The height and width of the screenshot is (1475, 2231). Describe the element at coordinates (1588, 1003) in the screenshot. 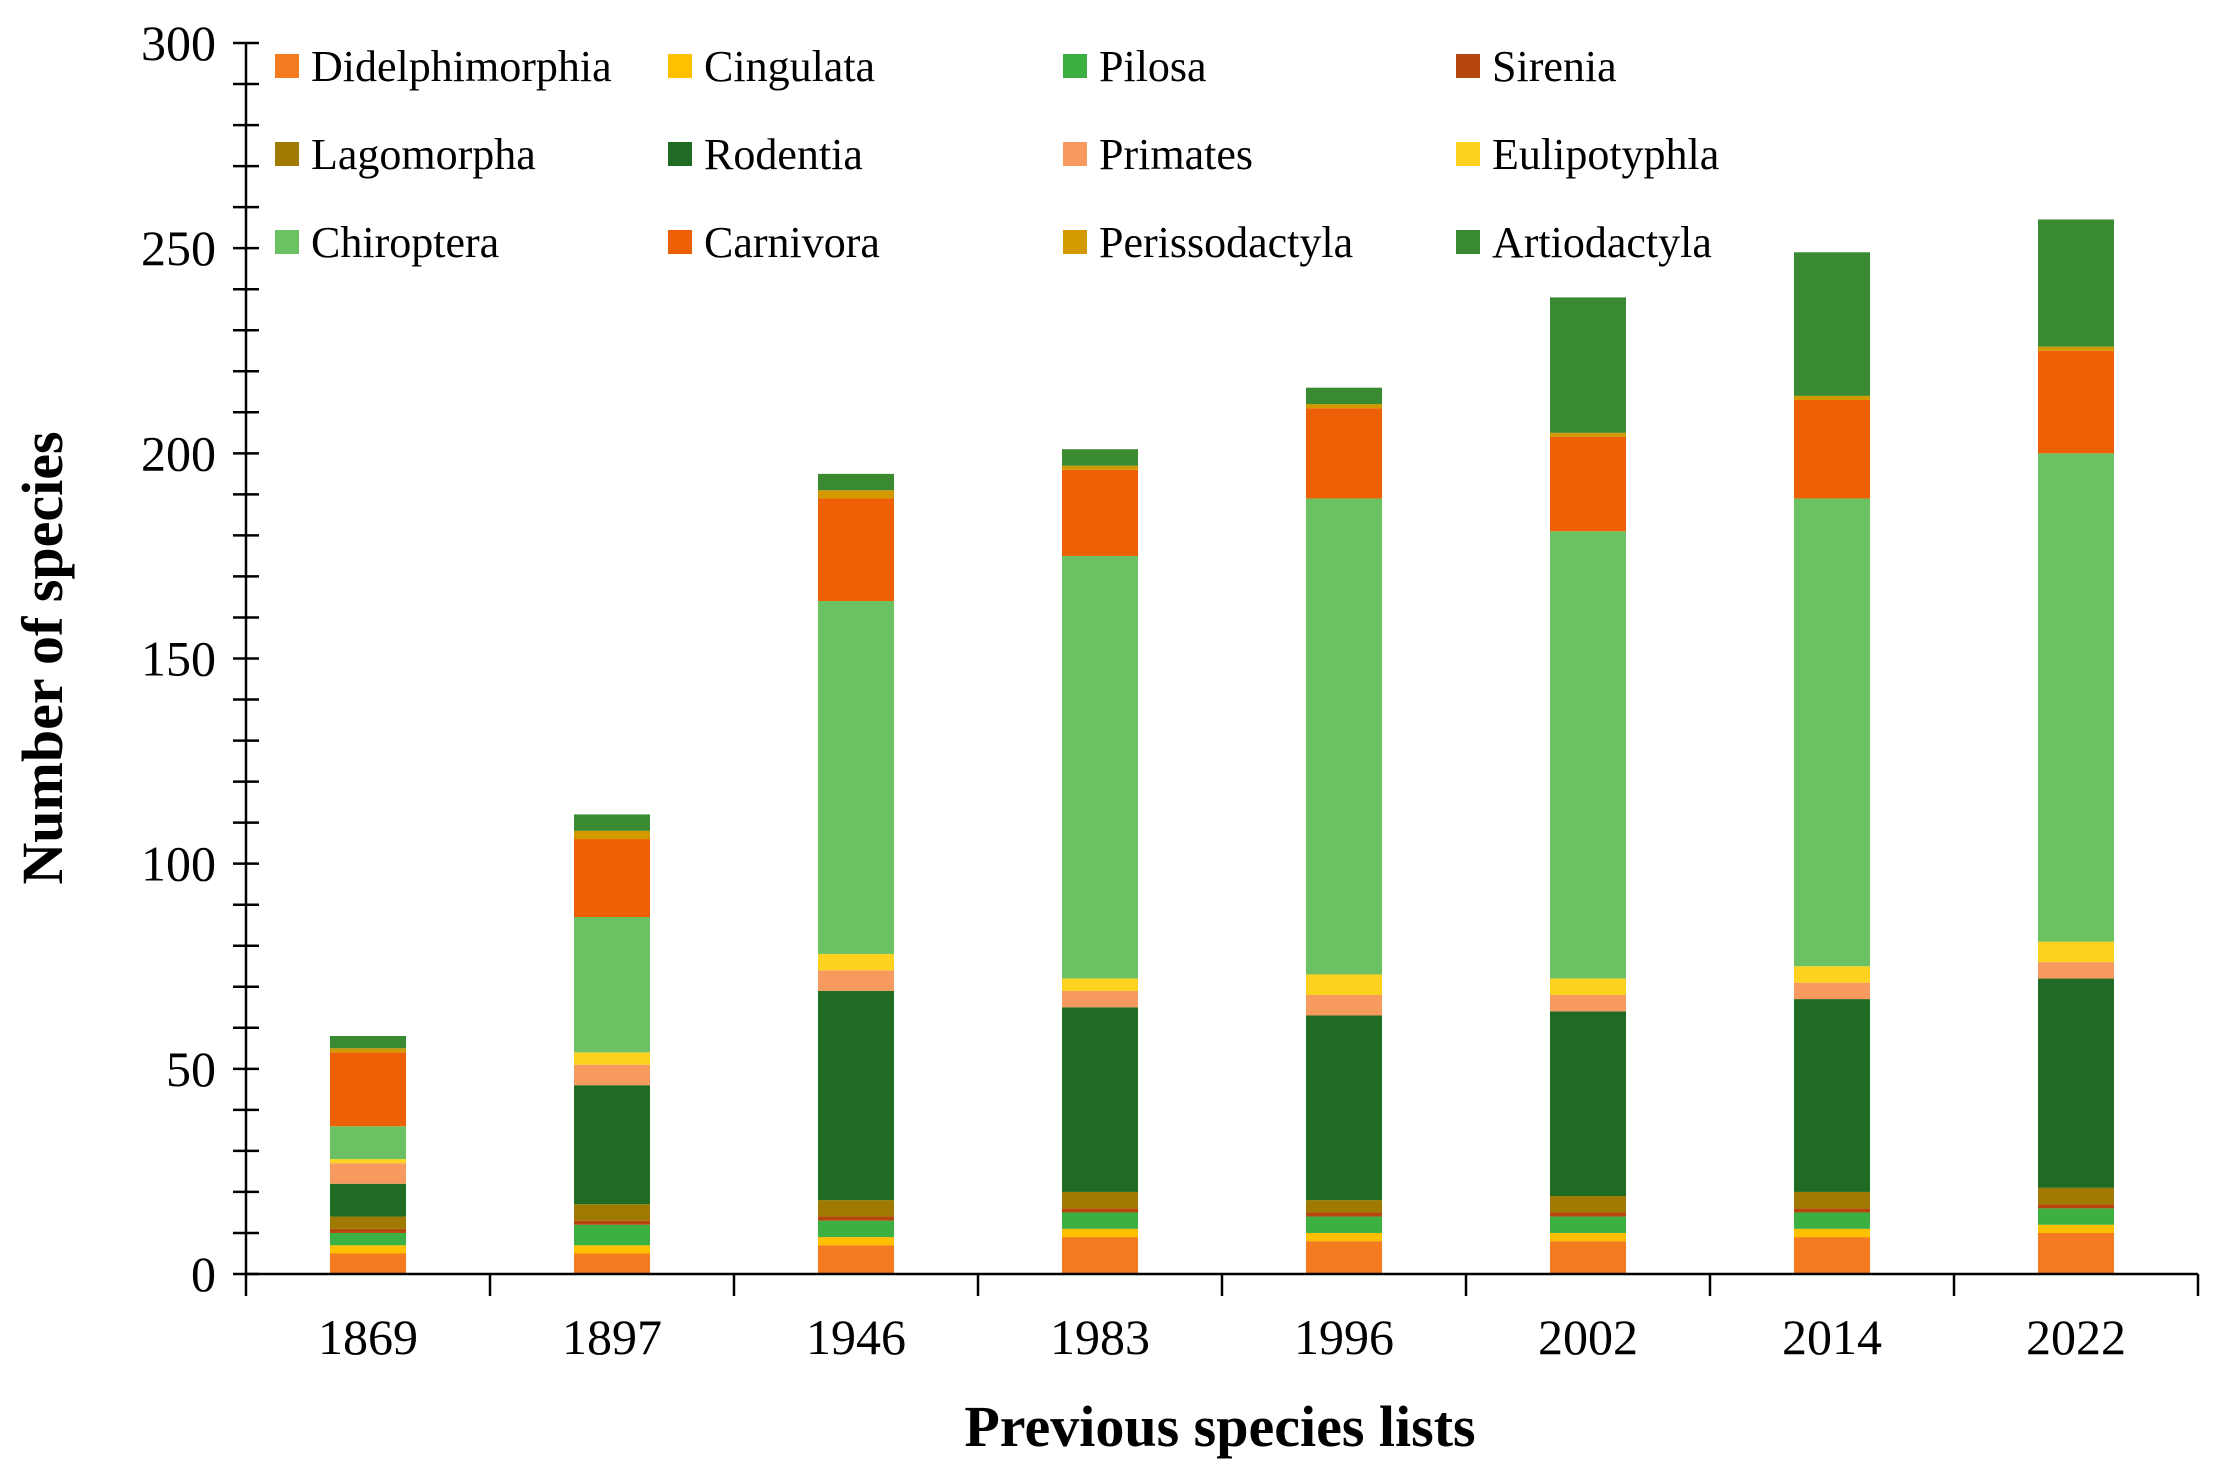

I see `bar-segment-primates-2002` at that location.